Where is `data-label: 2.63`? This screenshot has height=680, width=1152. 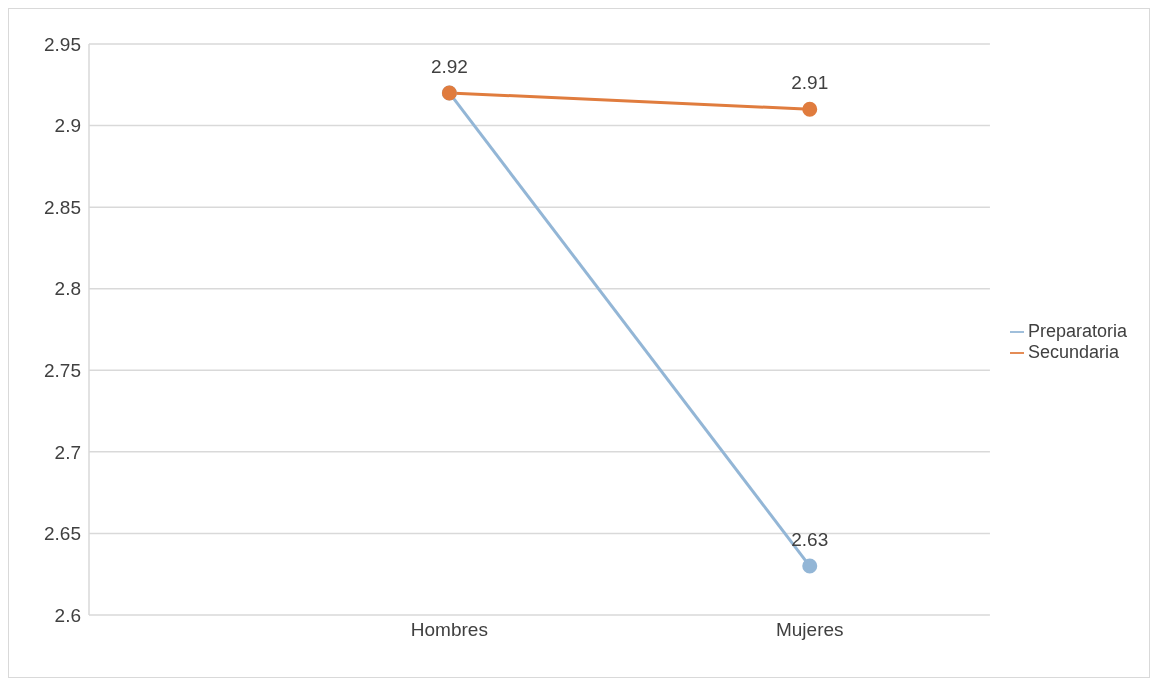
data-label: 2.63 is located at coordinates (810, 540).